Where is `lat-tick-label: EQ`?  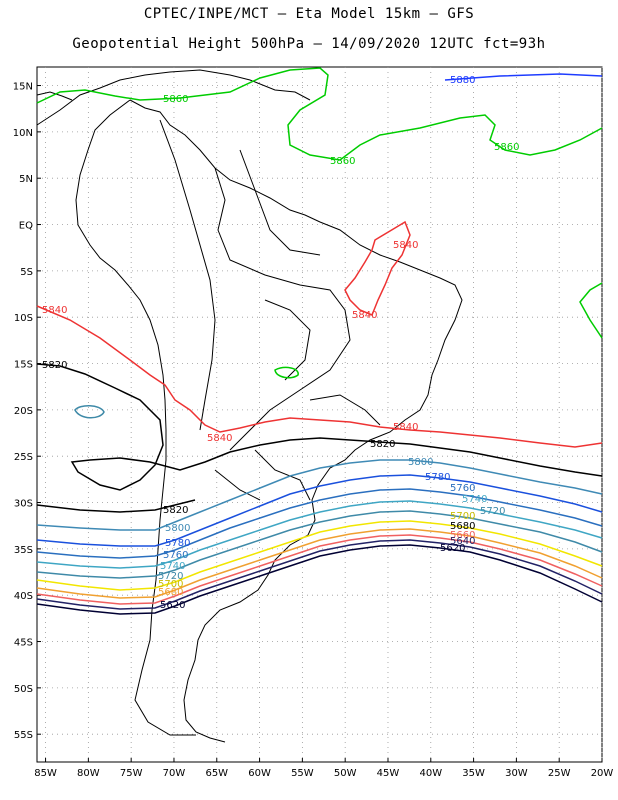
lat-tick-label: EQ is located at coordinates (26, 226).